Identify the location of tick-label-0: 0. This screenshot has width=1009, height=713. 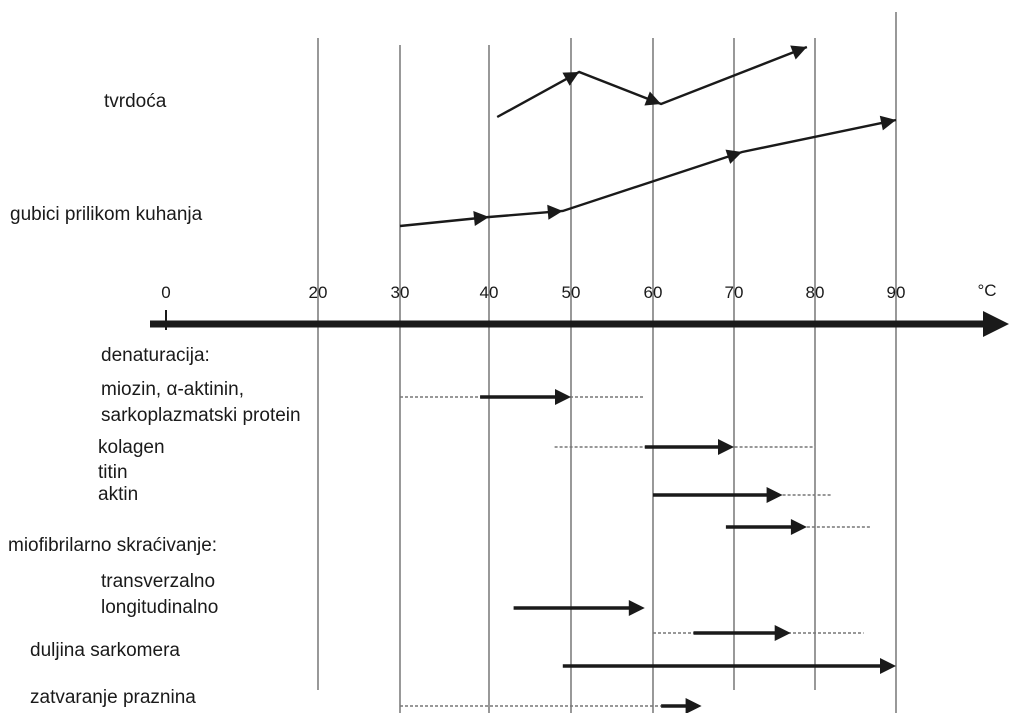
(166, 292).